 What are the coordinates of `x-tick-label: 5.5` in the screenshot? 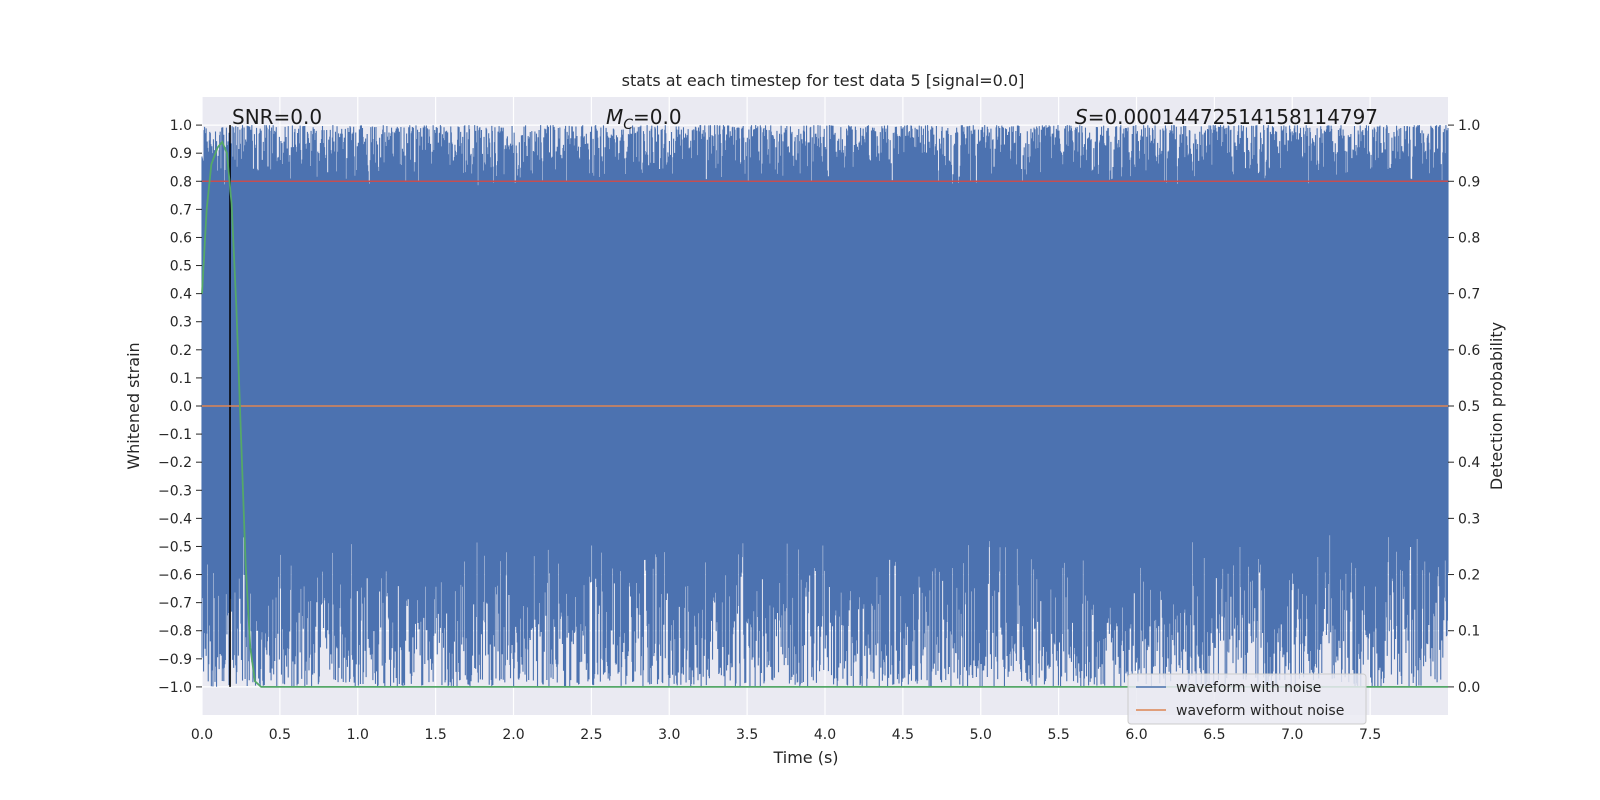 It's located at (1058, 735).